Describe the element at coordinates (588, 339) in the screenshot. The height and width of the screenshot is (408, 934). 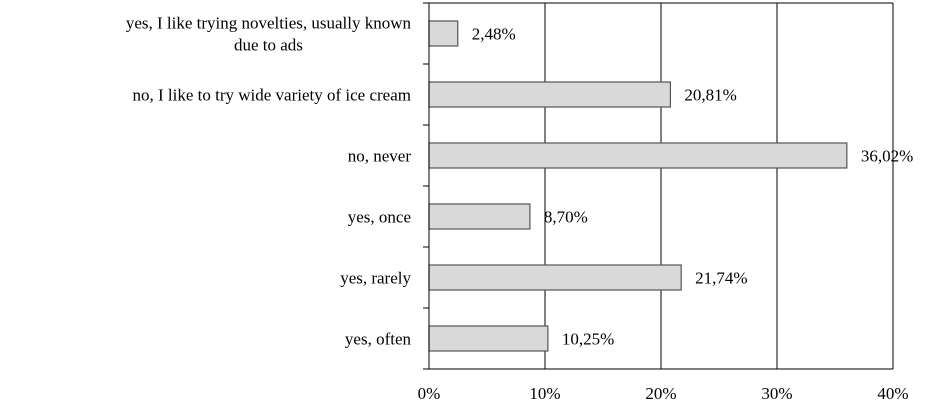
I see `value-label-5: 10,25%` at that location.